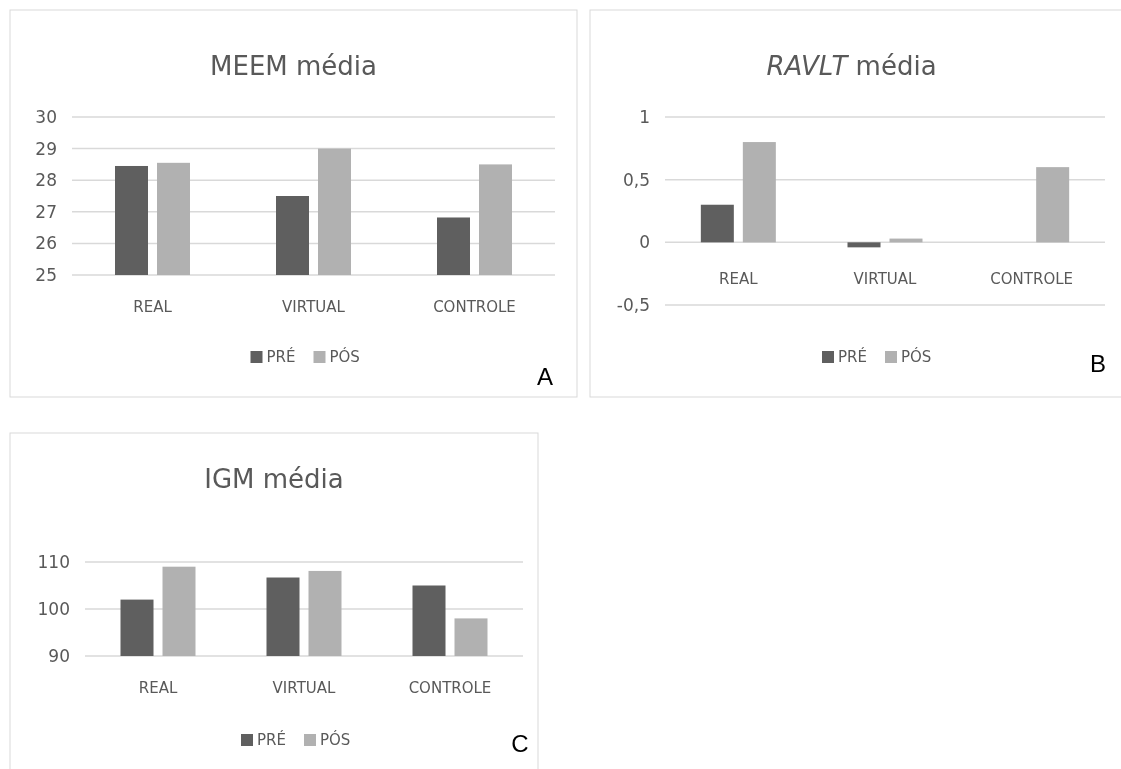 This screenshot has height=769, width=1121. I want to click on y-tick-label: 1, so click(644, 116).